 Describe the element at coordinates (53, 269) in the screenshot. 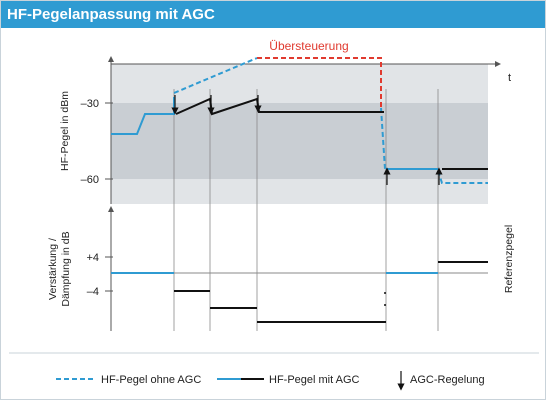

I see `gain-axis-label-line1: Verstärkung /` at that location.